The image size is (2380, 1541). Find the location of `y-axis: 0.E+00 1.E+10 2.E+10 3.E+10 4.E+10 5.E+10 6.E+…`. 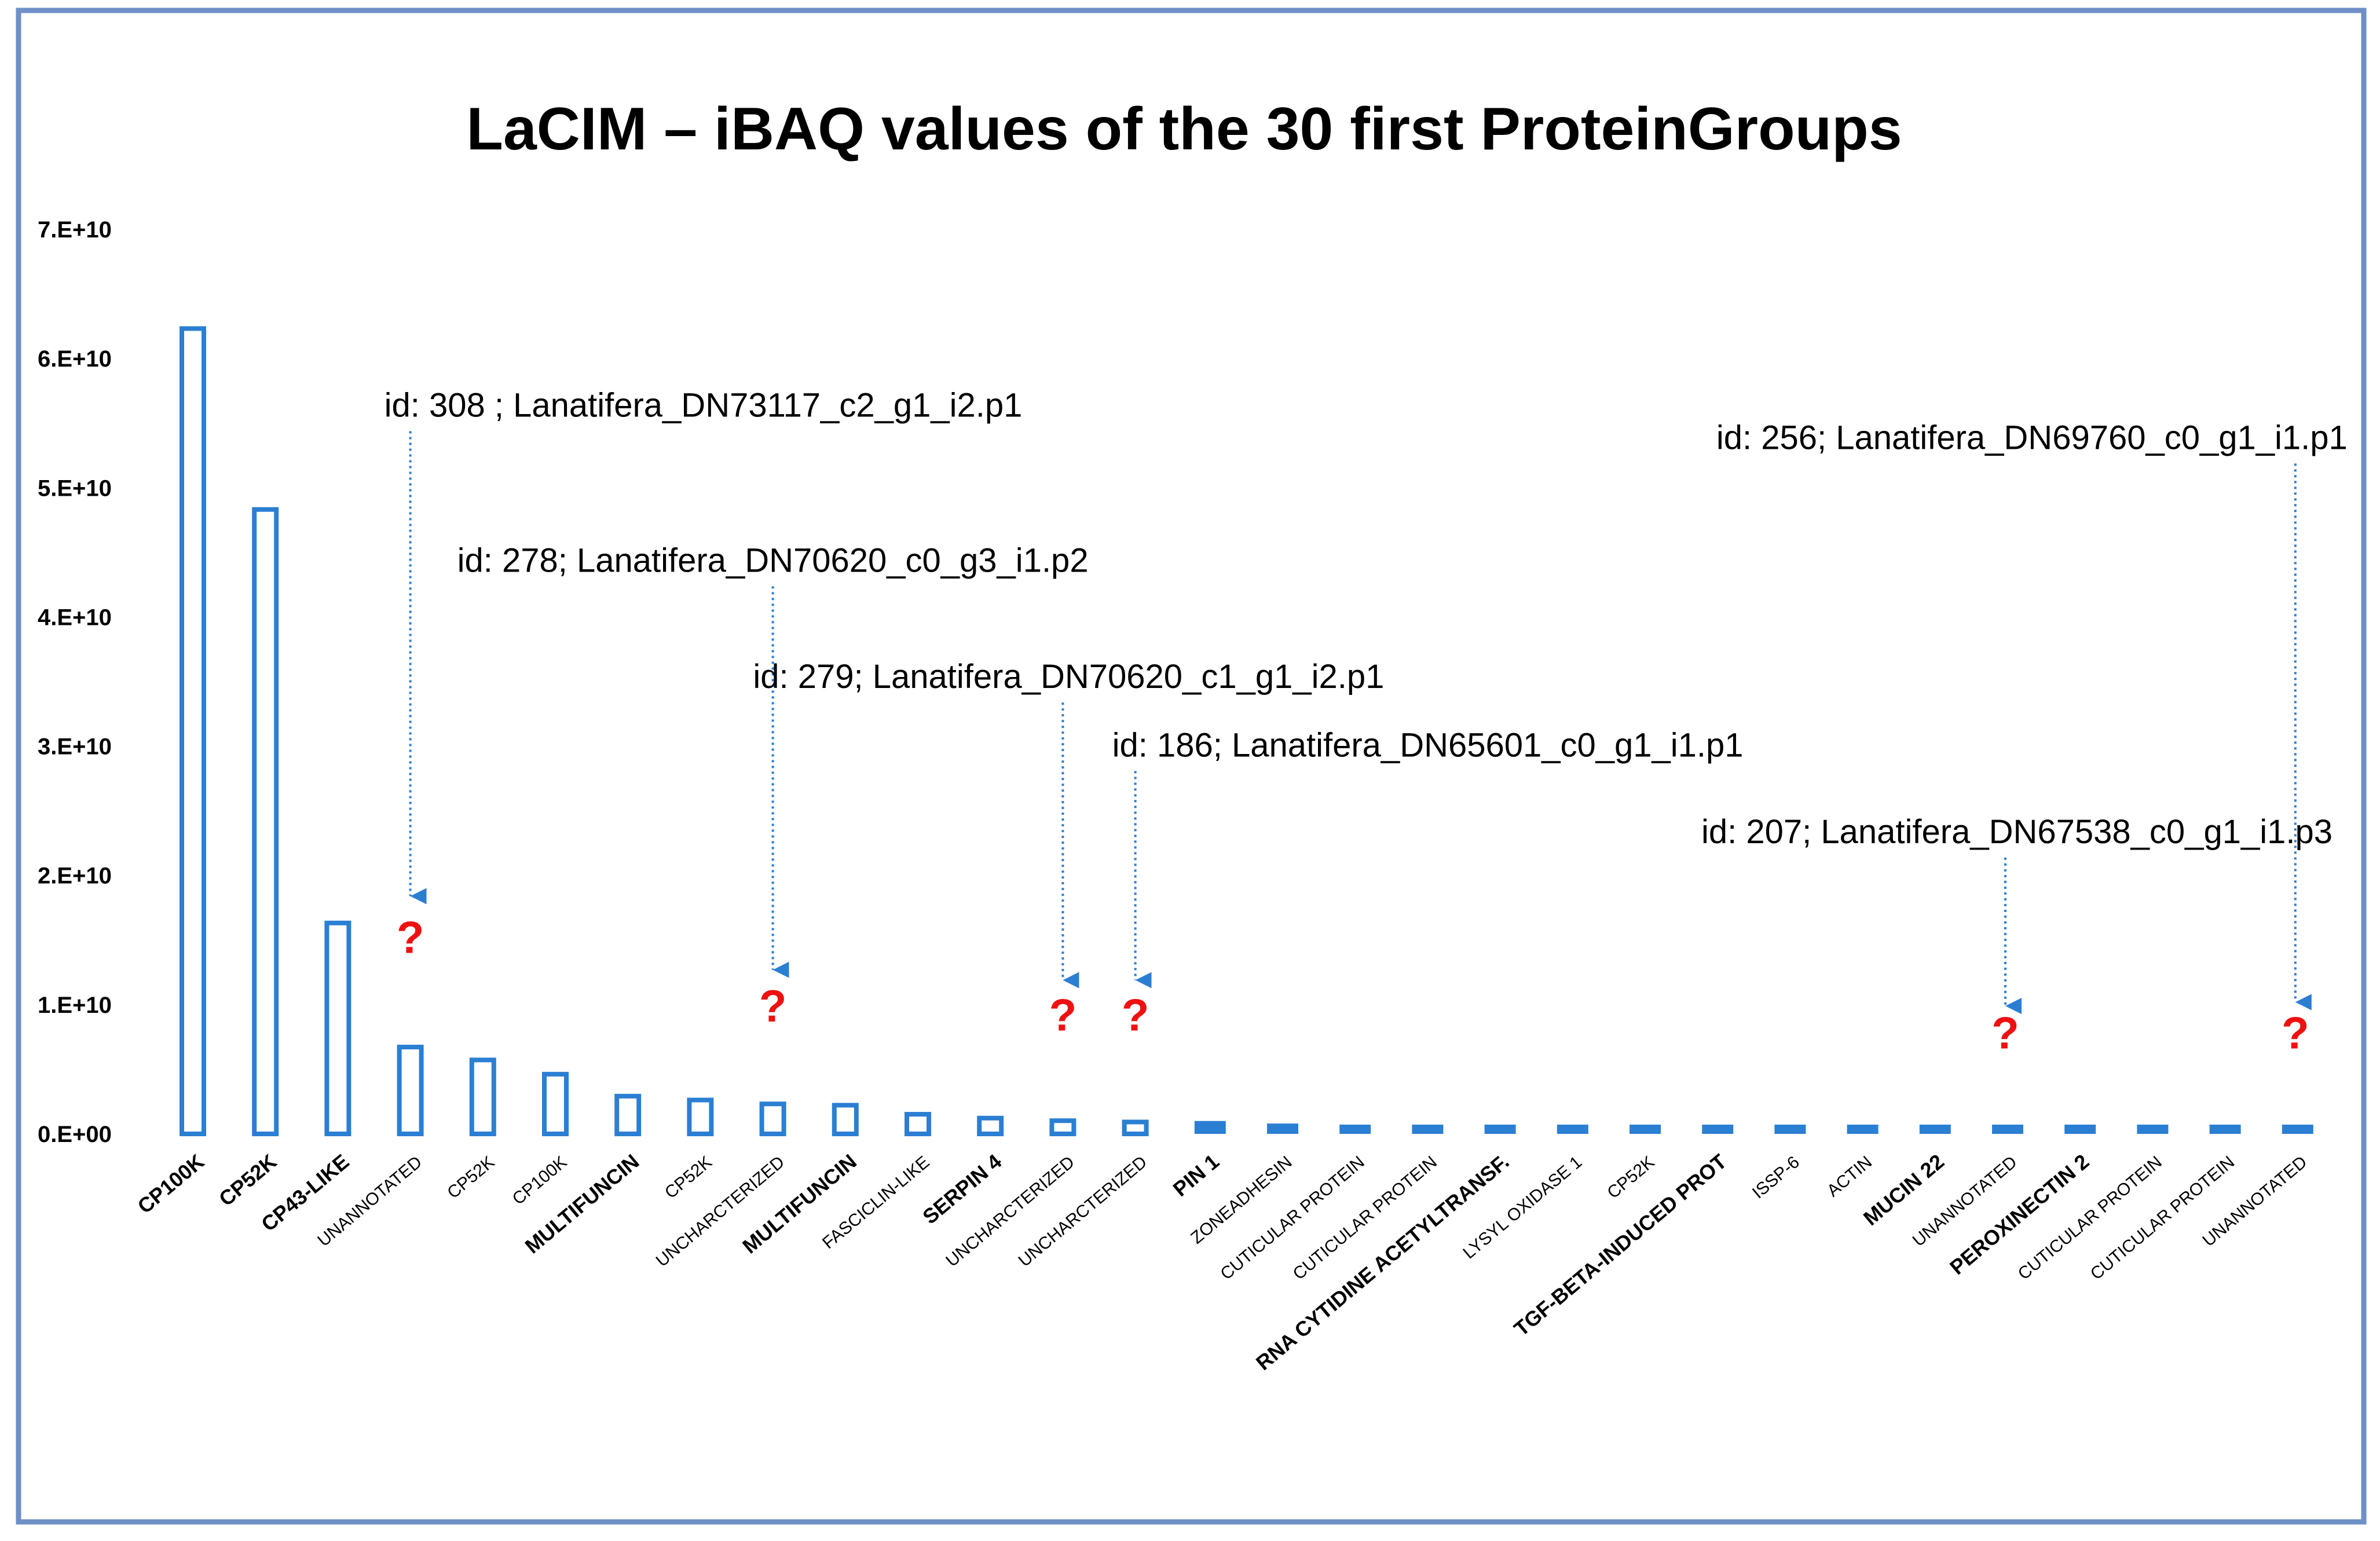

y-axis: 0.E+00 1.E+10 2.E+10 3.E+10 4.E+10 5.E+10 6.E+… is located at coordinates (75, 682).